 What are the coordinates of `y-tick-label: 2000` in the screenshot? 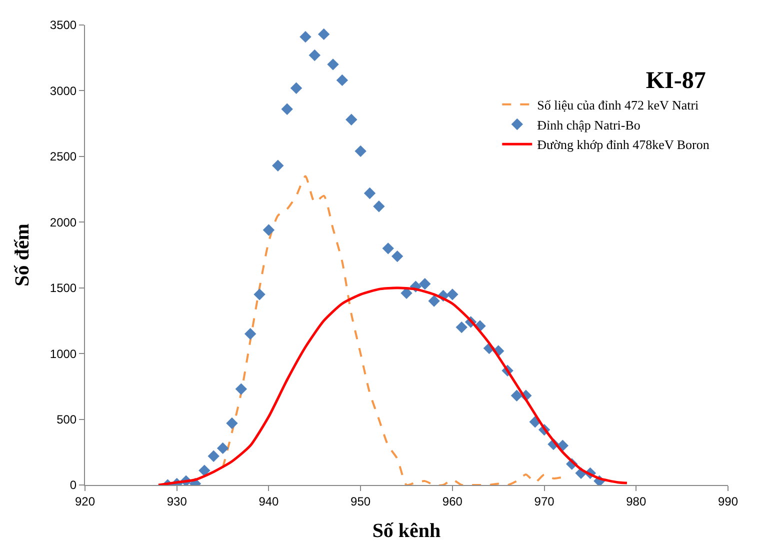 It's located at (63, 222).